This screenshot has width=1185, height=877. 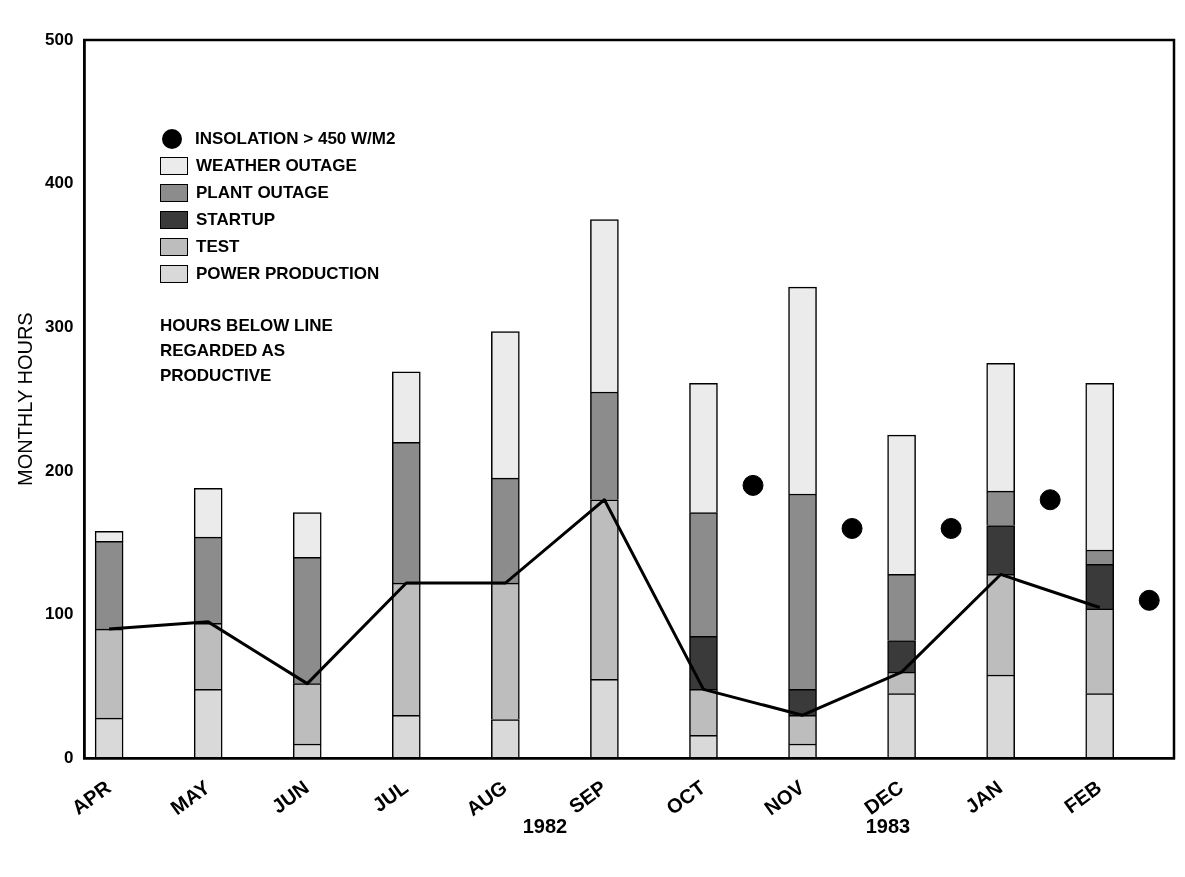 I want to click on legend-label: TEST, so click(x=218, y=246).